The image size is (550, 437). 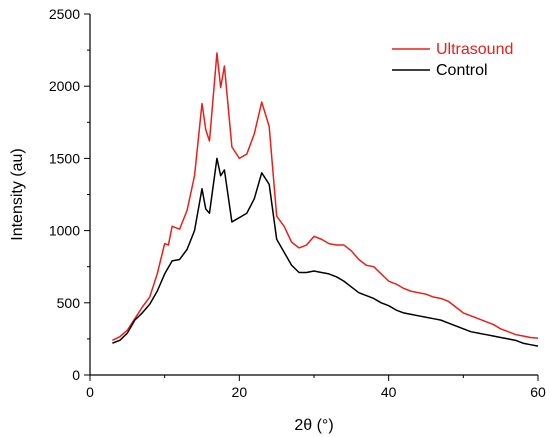 What do you see at coordinates (389, 392) in the screenshot?
I see `x-tick-label: 40` at bounding box center [389, 392].